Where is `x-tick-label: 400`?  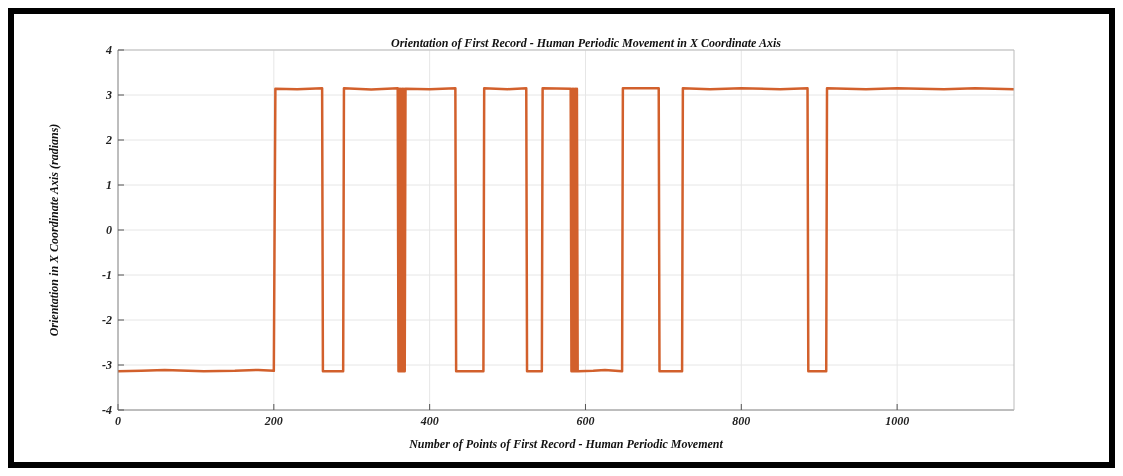
x-tick-label: 400 is located at coordinates (429, 420).